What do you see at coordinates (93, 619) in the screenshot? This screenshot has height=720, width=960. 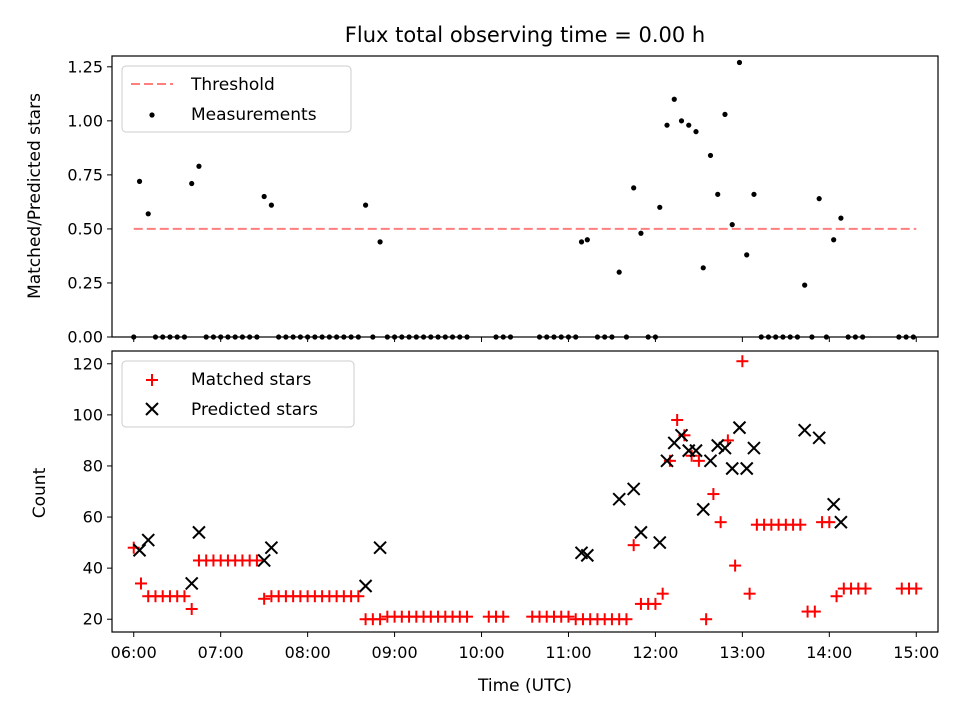 I see `bottom-y-tick-label: 20` at bounding box center [93, 619].